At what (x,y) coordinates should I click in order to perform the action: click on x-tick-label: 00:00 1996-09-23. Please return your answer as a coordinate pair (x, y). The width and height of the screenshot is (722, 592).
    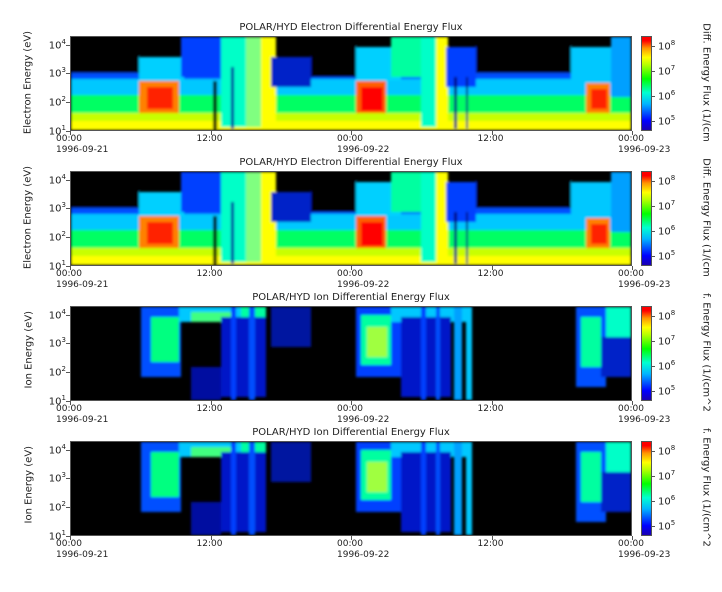
    Looking at the image, I should click on (644, 415).